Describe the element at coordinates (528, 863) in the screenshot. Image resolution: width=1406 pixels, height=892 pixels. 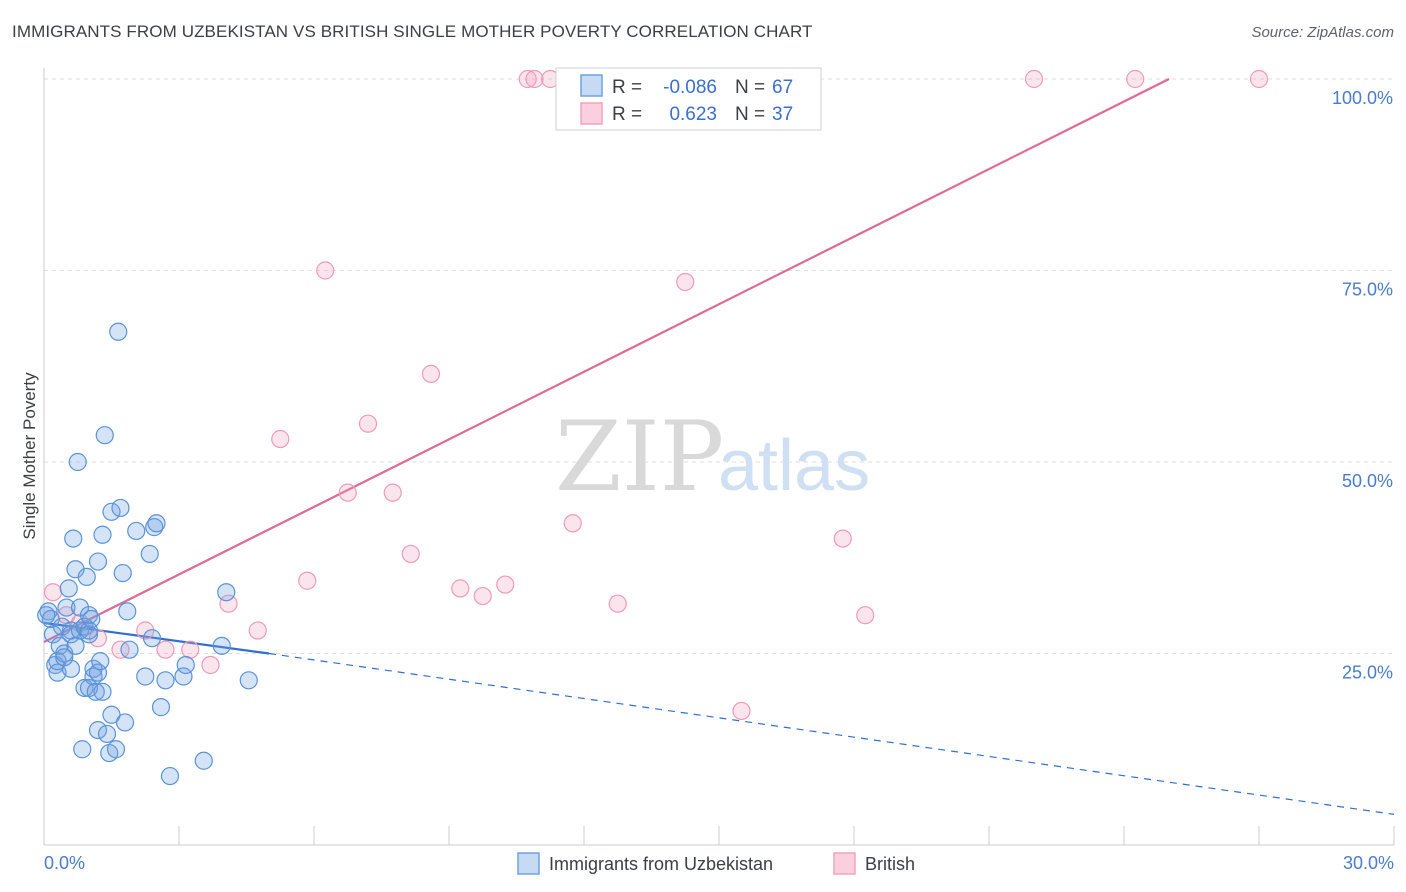
I see `legend-swatch-uzbekistan` at that location.